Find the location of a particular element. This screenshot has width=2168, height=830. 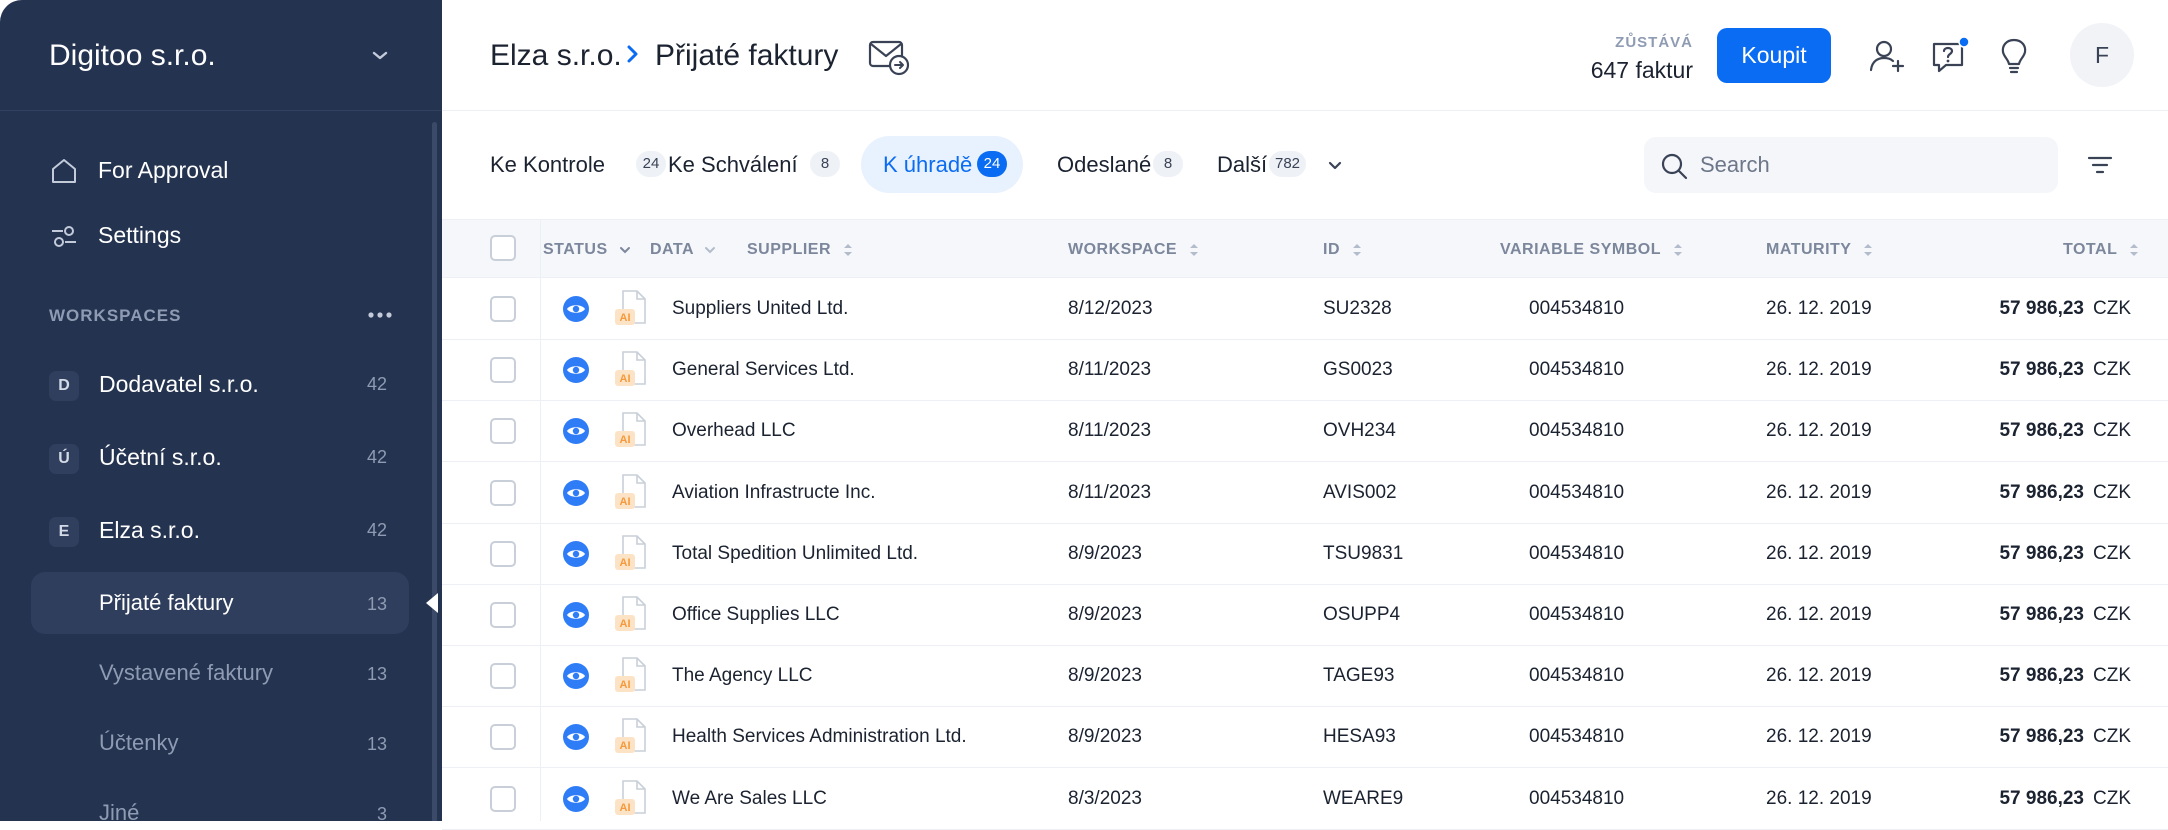

tab-ke-kontrole: Ke Kontrole 24 is located at coordinates (569, 164).